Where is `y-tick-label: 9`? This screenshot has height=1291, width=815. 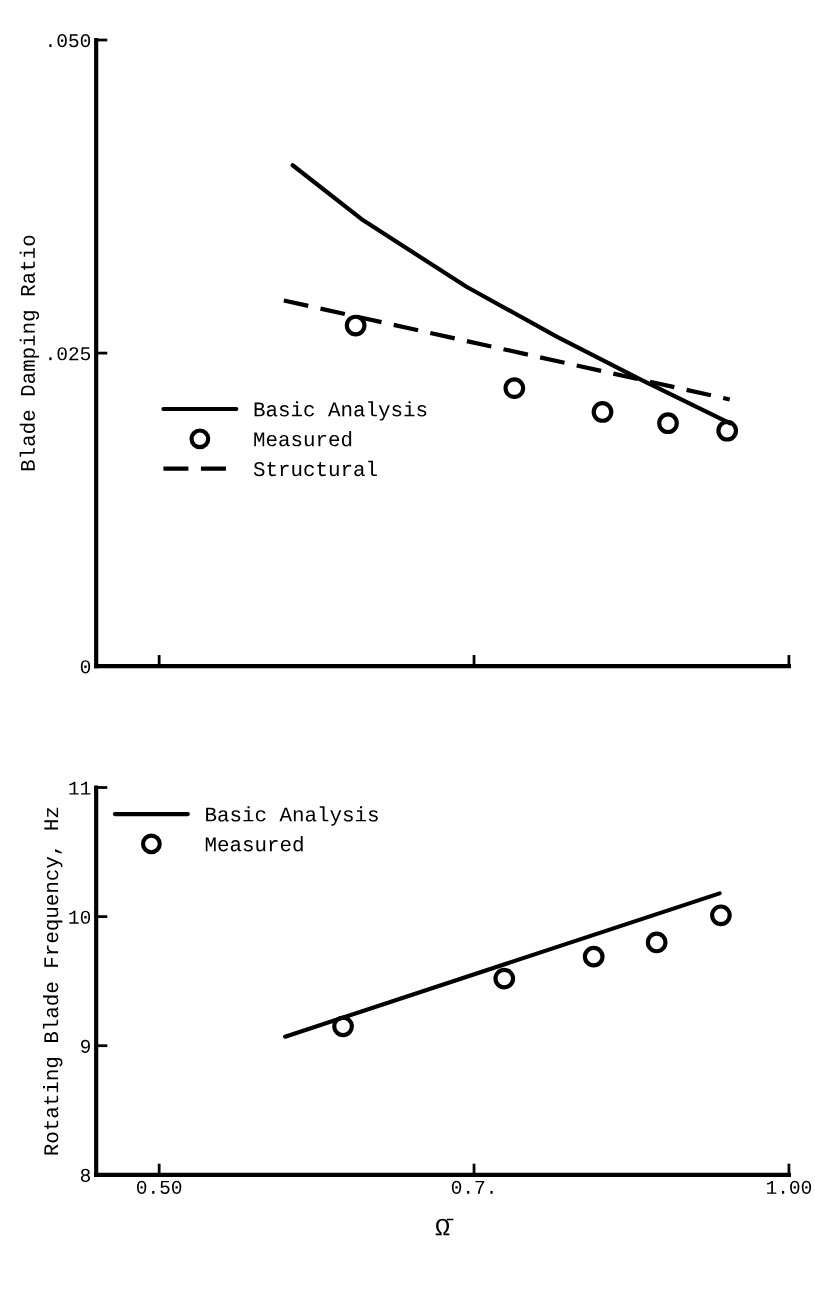 y-tick-label: 9 is located at coordinates (85, 1046).